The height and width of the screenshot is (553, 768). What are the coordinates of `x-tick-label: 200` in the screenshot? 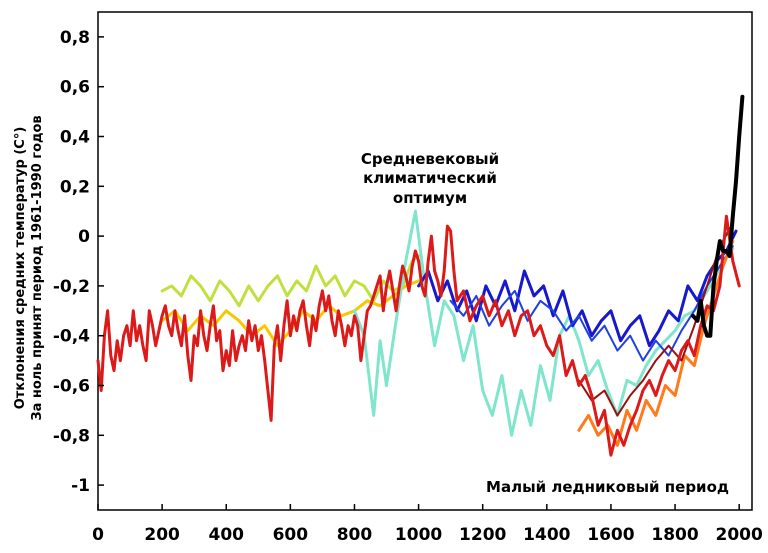 It's located at (162, 535).